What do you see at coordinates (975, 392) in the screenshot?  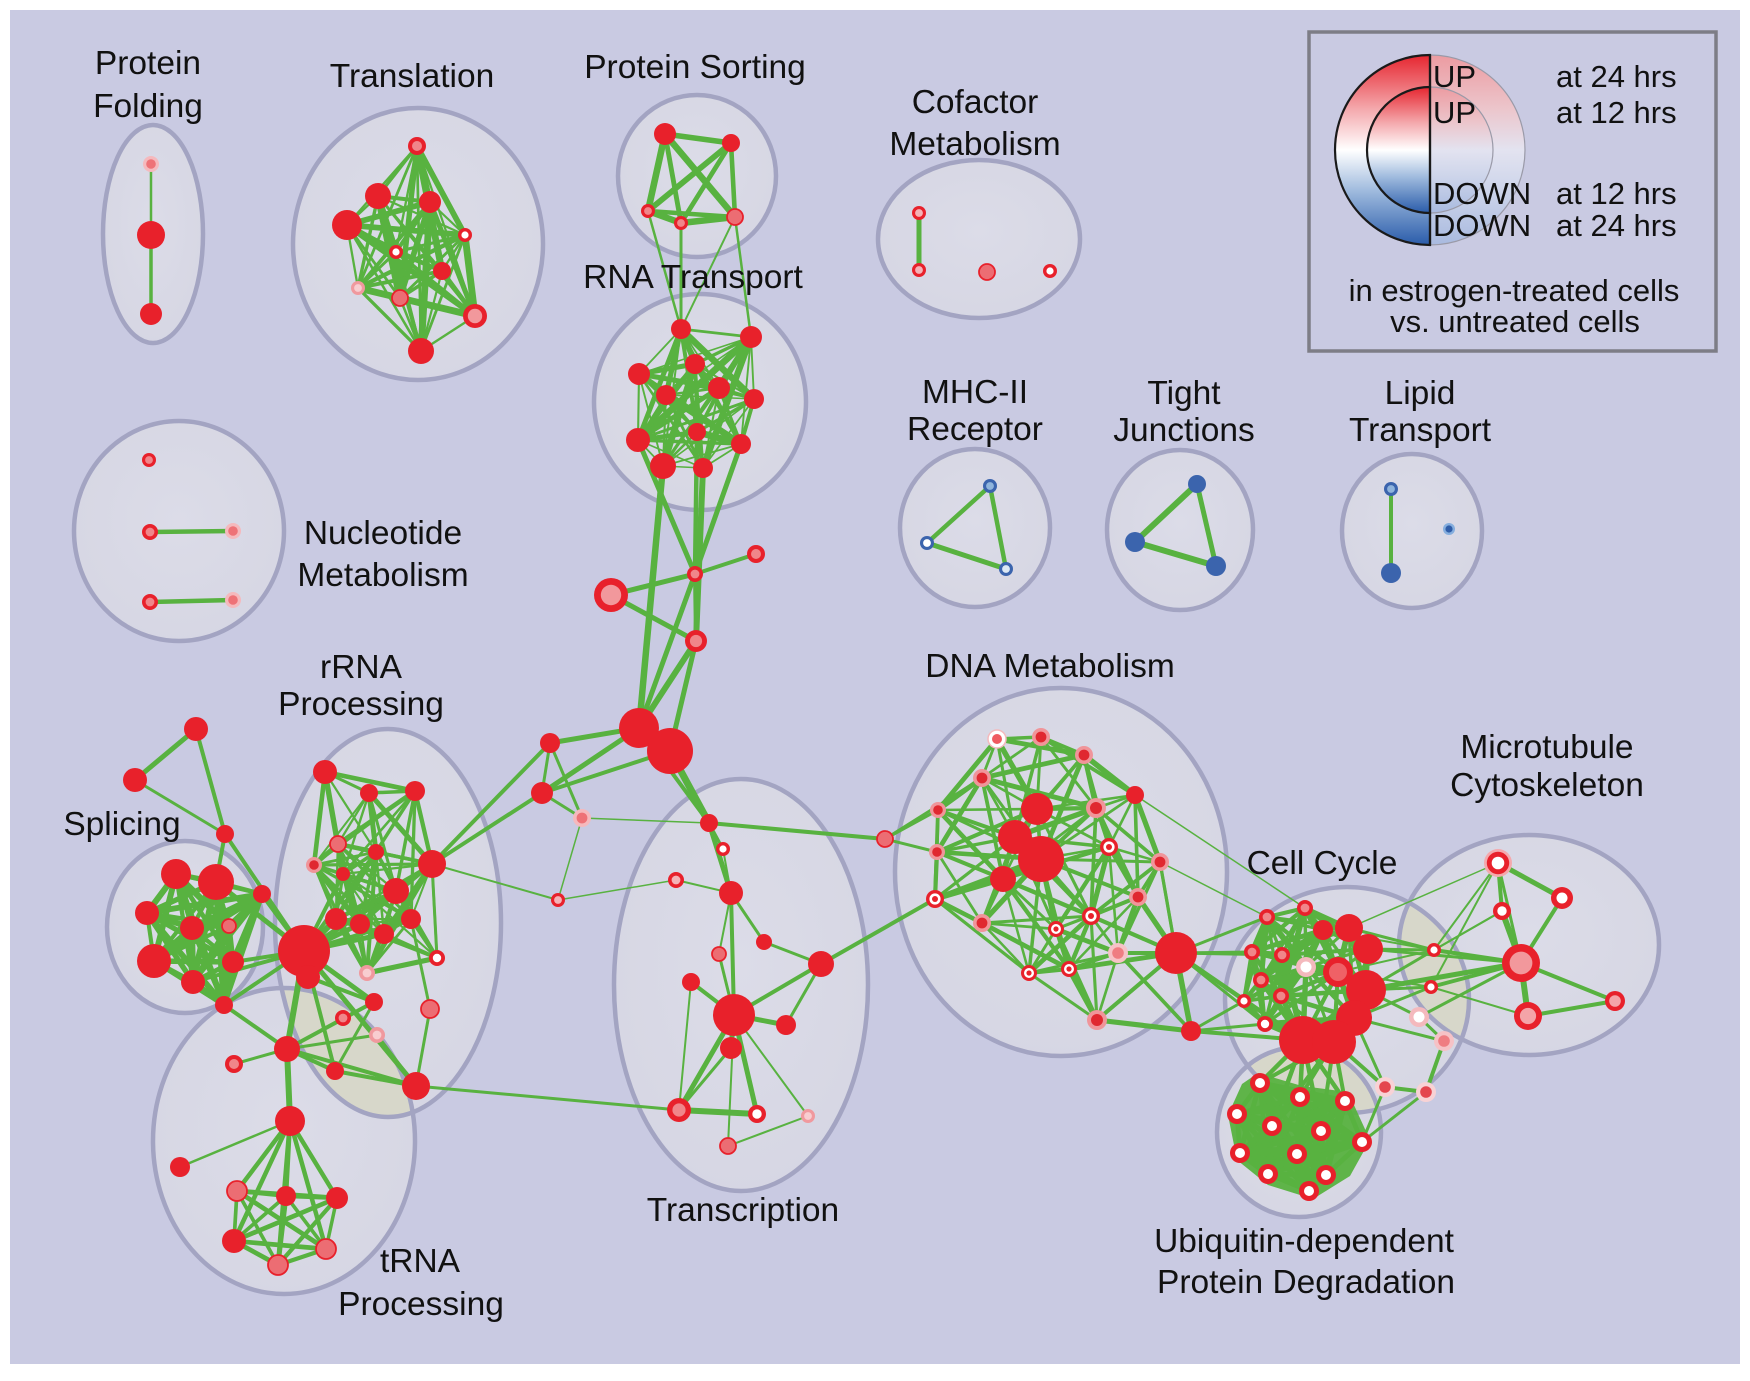 I see `svg-text: MHC-II` at bounding box center [975, 392].